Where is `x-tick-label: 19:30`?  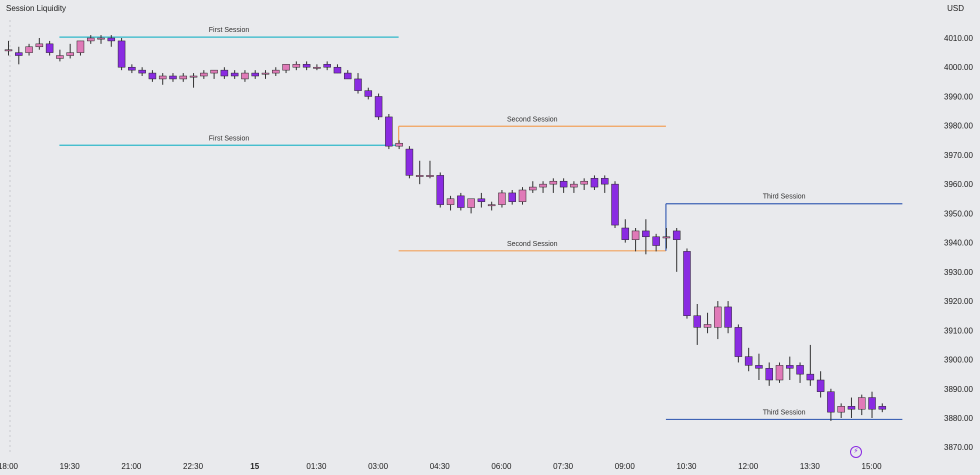 x-tick-label: 19:30 is located at coordinates (70, 466).